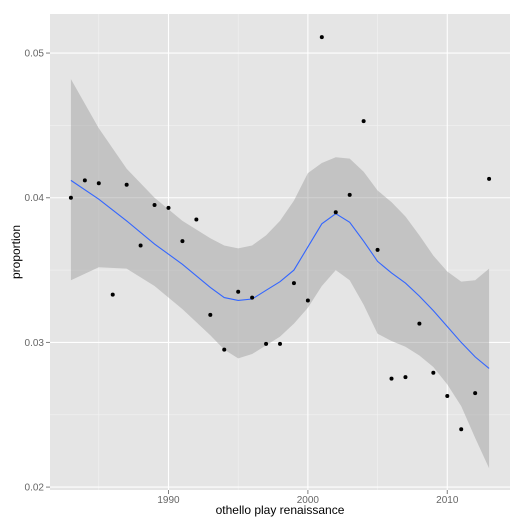  What do you see at coordinates (35, 54) in the screenshot?
I see `y-tick-label: 0.05` at bounding box center [35, 54].